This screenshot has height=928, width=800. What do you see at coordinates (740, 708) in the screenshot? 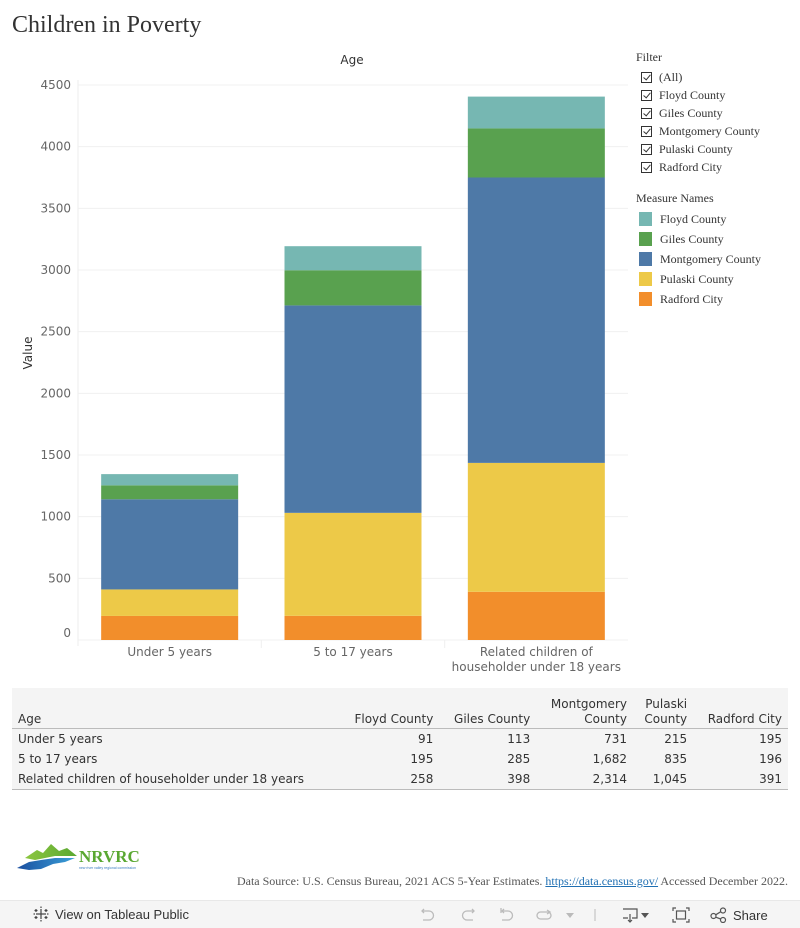
I see `column-header: Radford City` at bounding box center [740, 708].